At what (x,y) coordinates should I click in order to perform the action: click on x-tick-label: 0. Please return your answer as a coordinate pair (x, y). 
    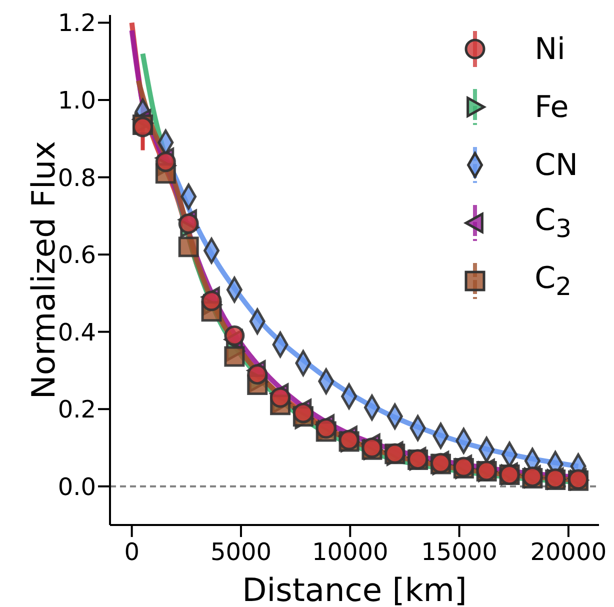
    Looking at the image, I should click on (132, 552).